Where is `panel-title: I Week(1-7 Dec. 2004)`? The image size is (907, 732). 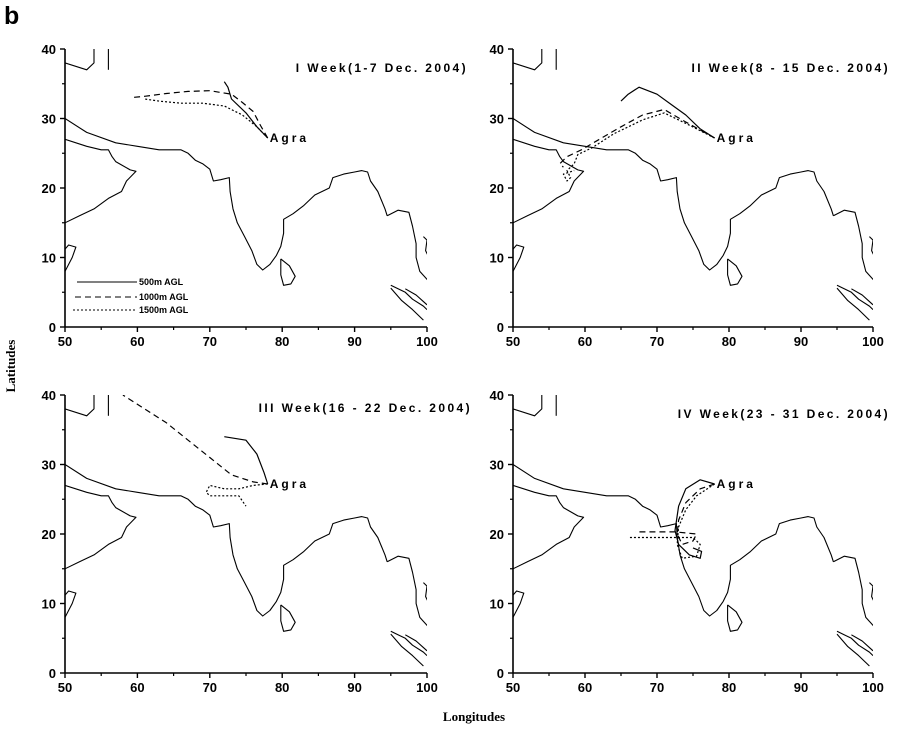 panel-title: I Week(1-7 Dec. 2004) is located at coordinates (382, 68).